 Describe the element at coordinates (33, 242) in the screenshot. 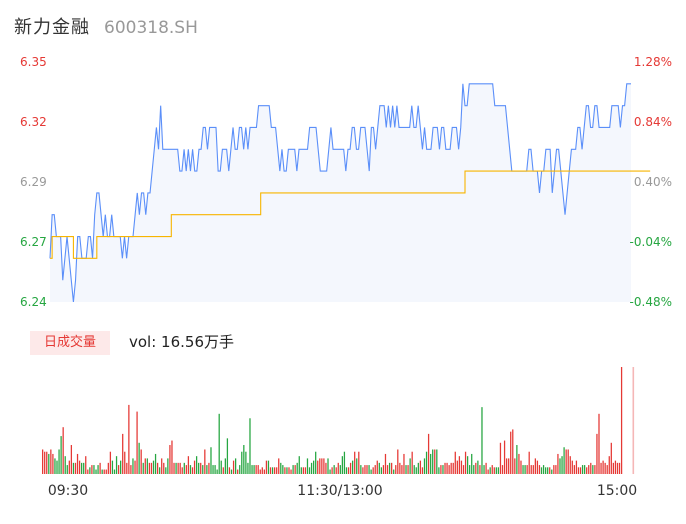

I see `y-left-tick-label: 6.27` at that location.